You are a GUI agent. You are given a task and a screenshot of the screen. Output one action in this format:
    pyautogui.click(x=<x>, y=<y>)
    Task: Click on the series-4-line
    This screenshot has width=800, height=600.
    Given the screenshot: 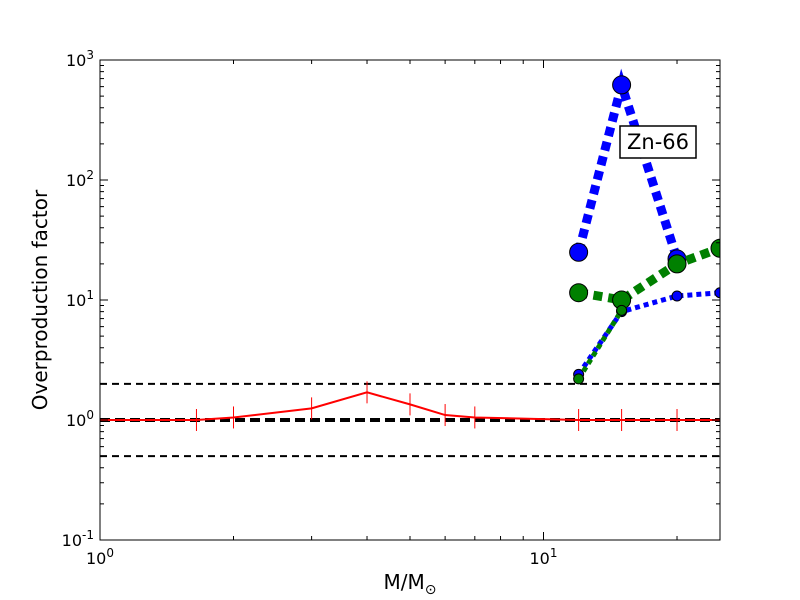 What is the action you would take?
    pyautogui.click(x=600, y=345)
    